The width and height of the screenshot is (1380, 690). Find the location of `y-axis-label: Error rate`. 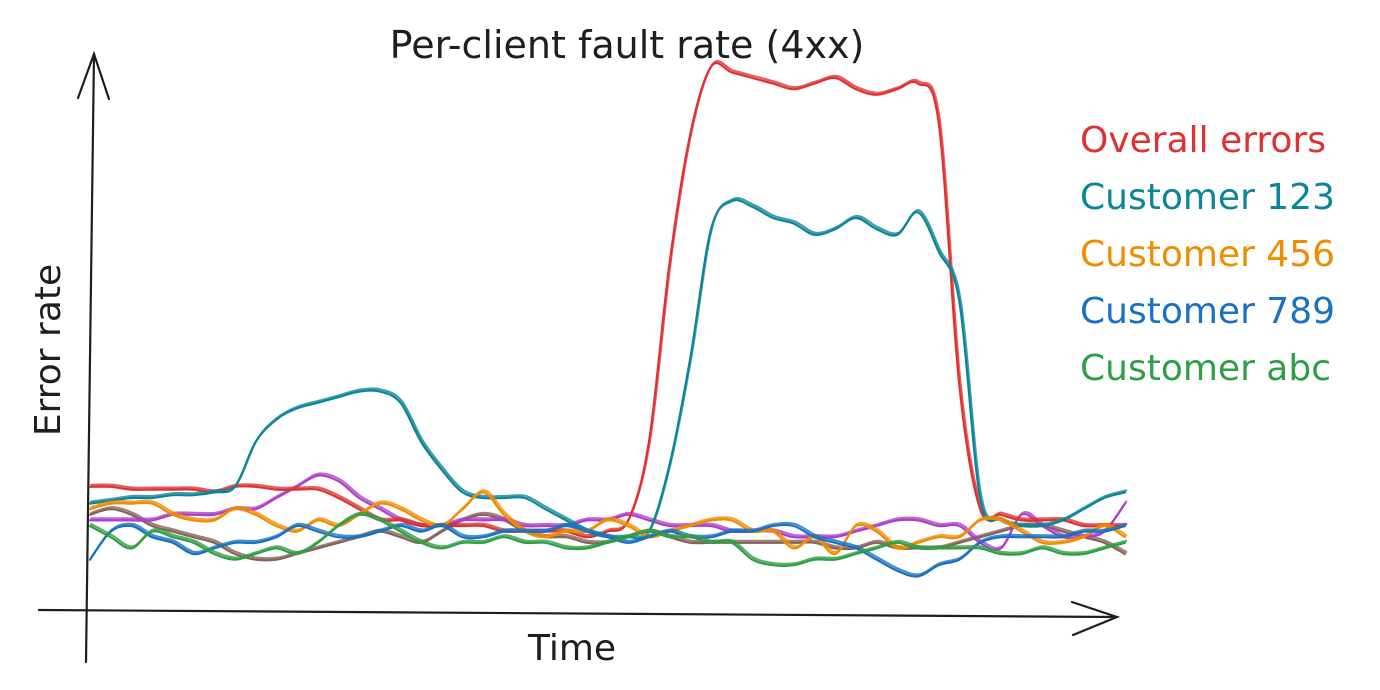

y-axis-label: Error rate is located at coordinates (48, 350).